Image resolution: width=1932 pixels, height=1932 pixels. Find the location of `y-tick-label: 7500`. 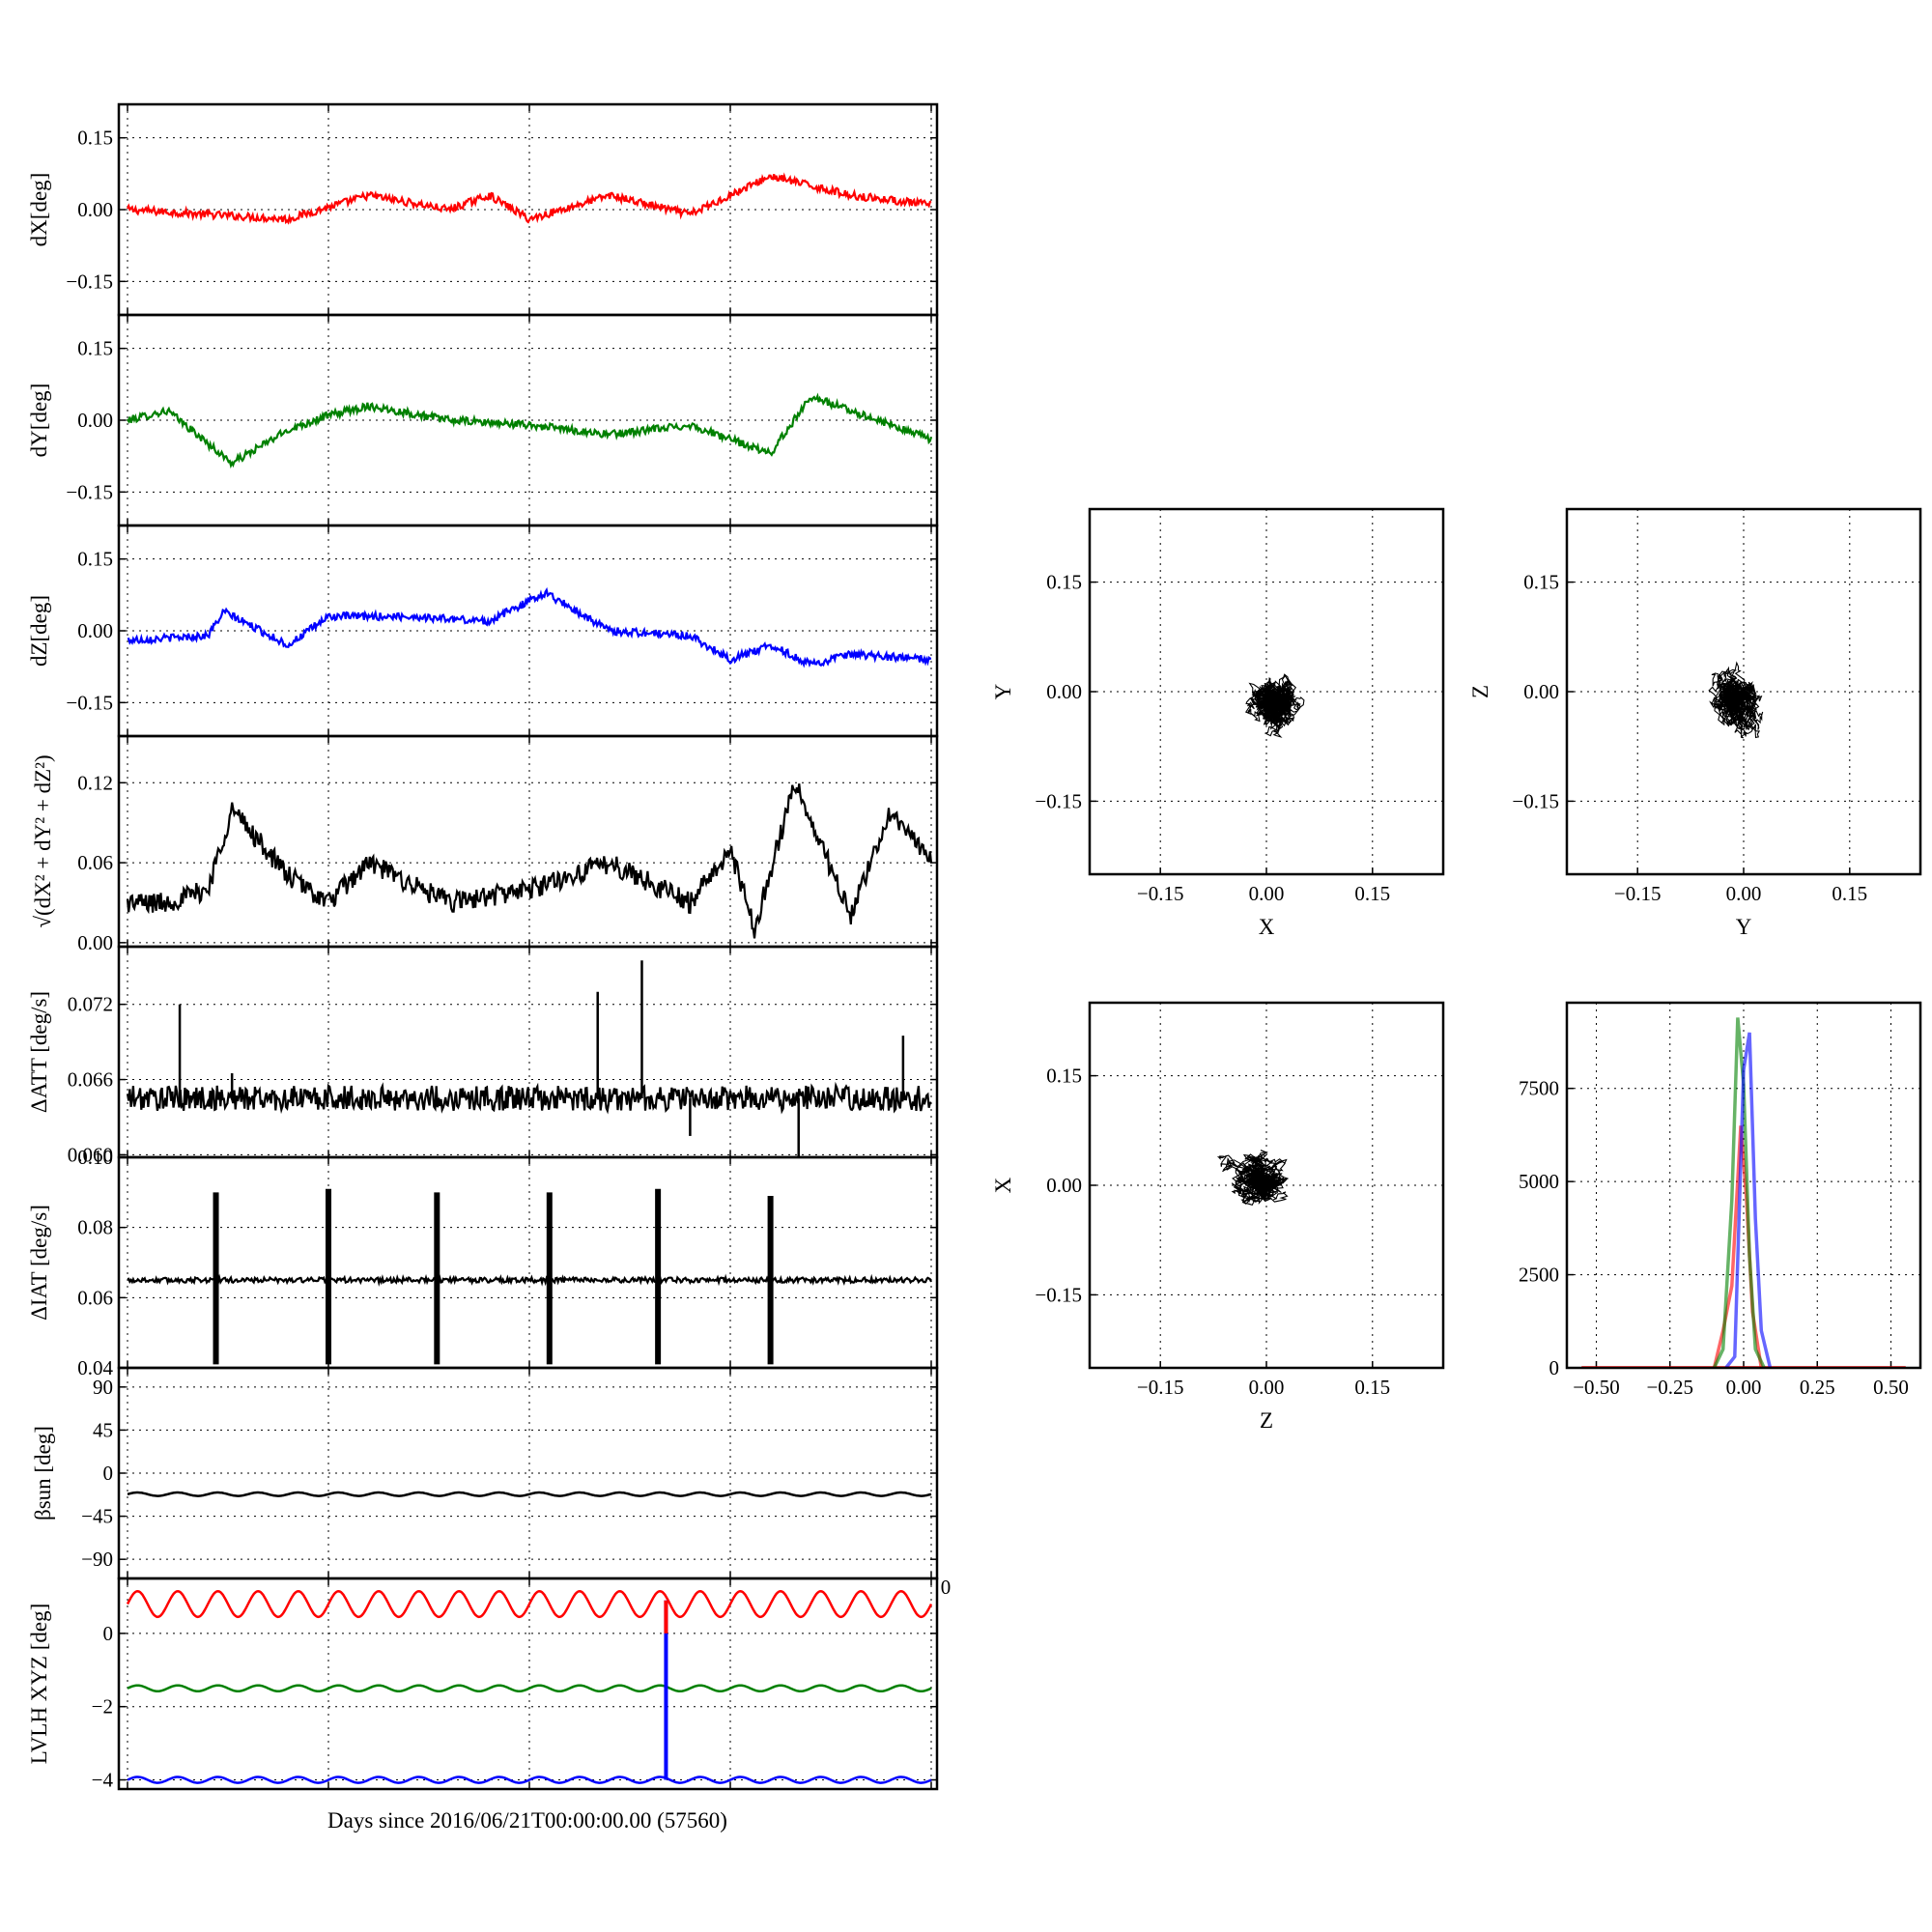

y-tick-label: 7500 is located at coordinates (1539, 1088).